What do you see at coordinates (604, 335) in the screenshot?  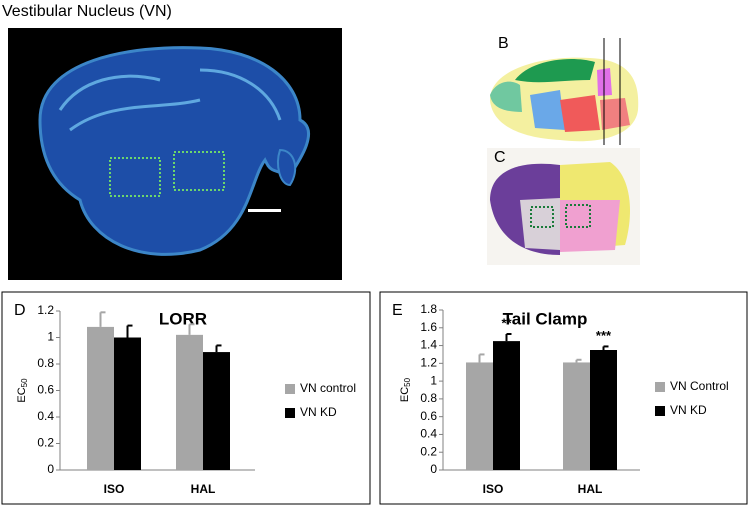 I see `significance-label: ***` at bounding box center [604, 335].